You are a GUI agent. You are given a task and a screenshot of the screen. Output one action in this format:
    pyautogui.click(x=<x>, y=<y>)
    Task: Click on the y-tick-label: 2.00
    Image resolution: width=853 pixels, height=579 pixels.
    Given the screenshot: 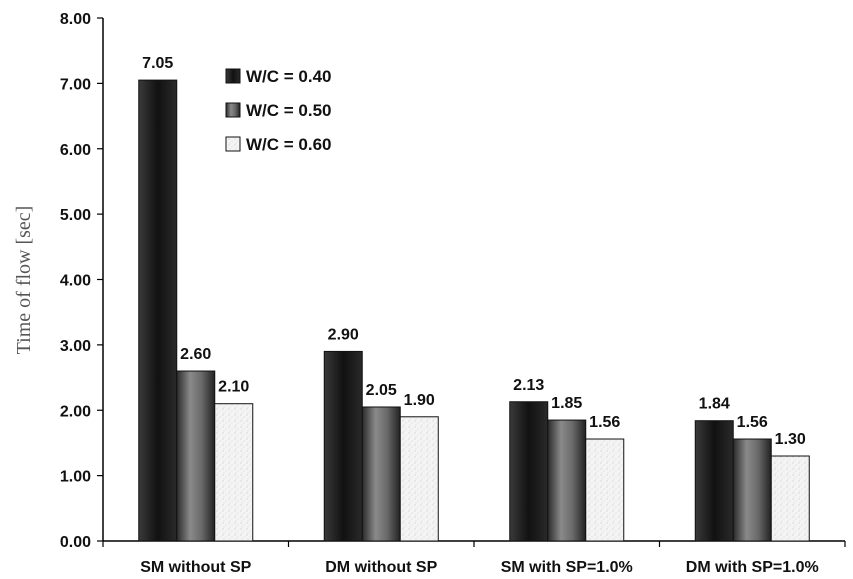 What is the action you would take?
    pyautogui.click(x=75, y=411)
    